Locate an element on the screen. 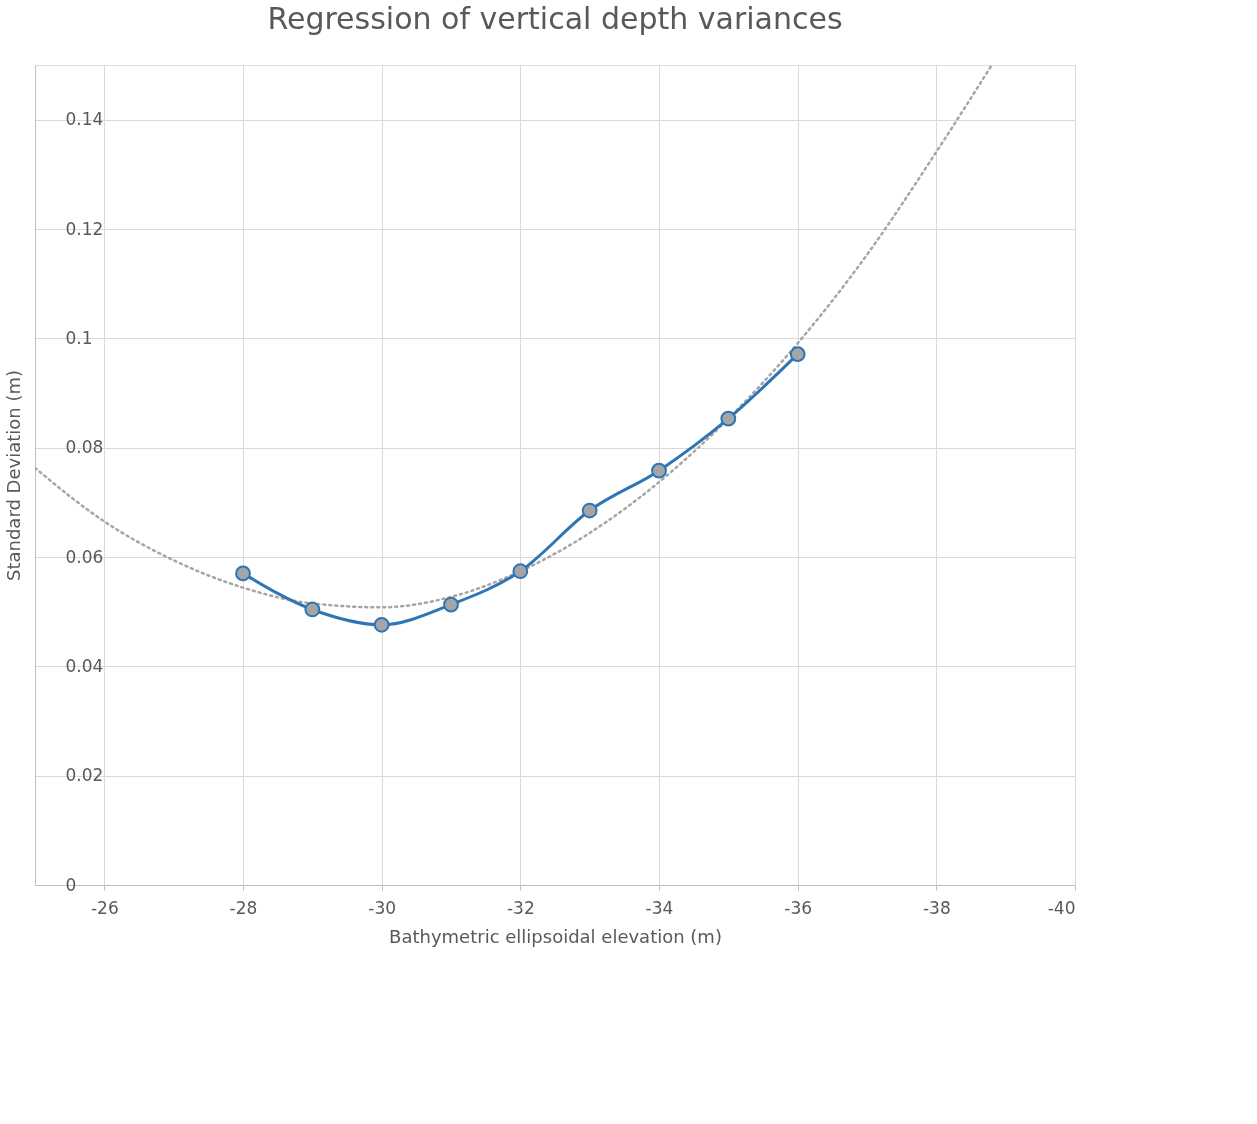 This screenshot has width=1257, height=1124. x-tick-label: -28 is located at coordinates (243, 907).